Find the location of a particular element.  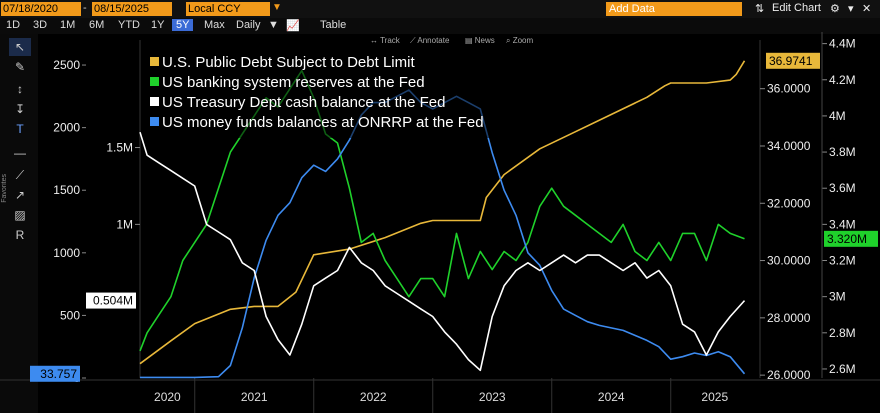

currency-select: Local CCY is located at coordinates (228, 9).